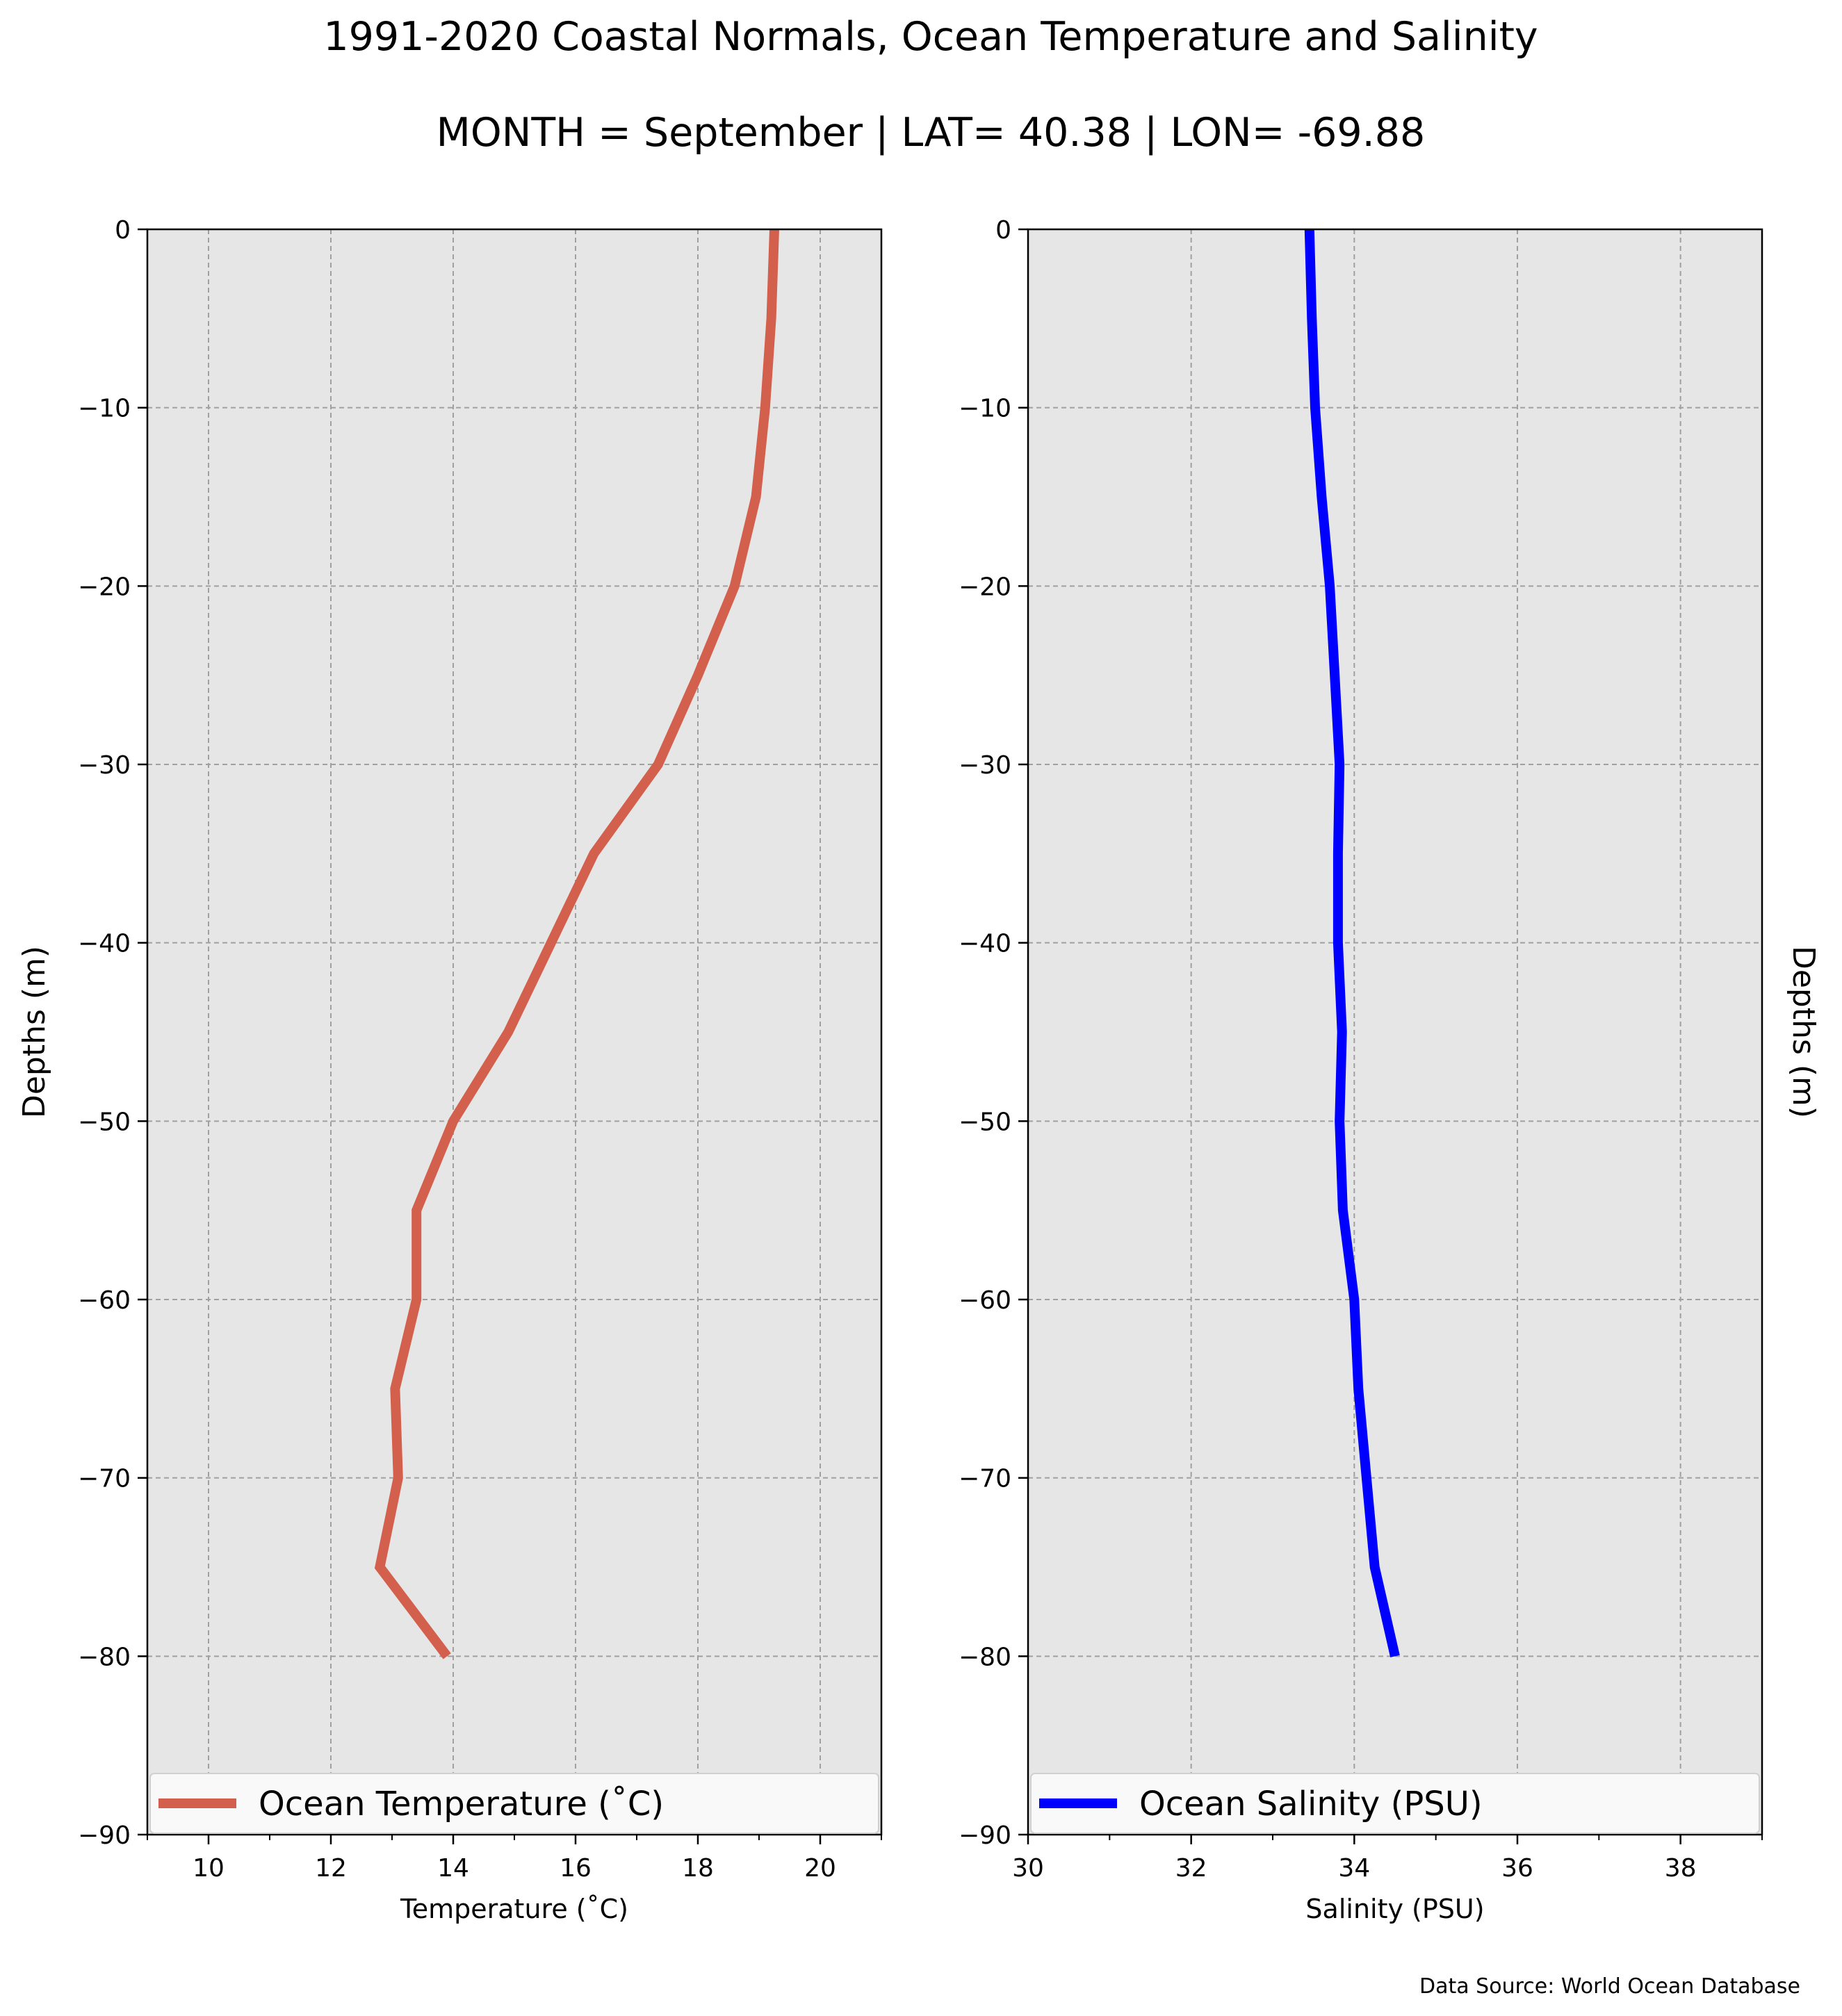 The height and width of the screenshot is (2016, 1842). I want to click on temperature-y-tick-label: −40, so click(104, 944).